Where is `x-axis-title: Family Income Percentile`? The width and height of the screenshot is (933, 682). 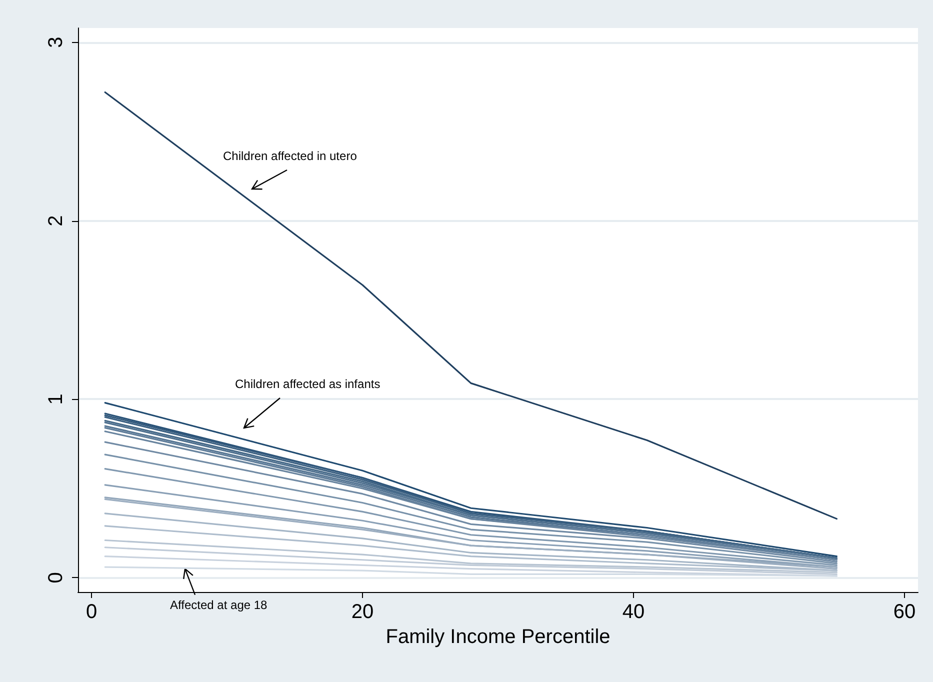 x-axis-title: Family Income Percentile is located at coordinates (498, 637).